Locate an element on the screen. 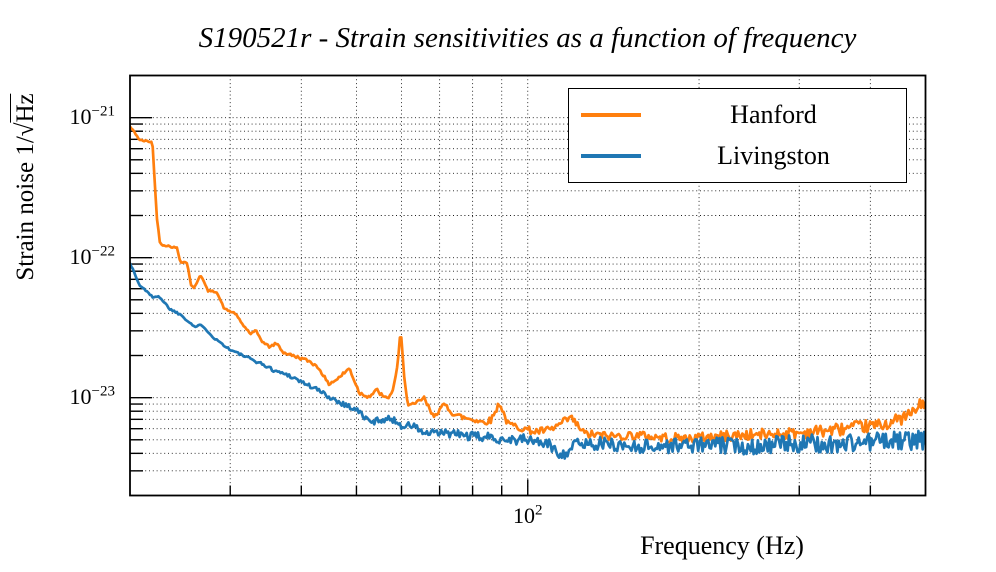 The height and width of the screenshot is (572, 996). y-axis-label: Strain noise 1/√Hz is located at coordinates (25, 187).